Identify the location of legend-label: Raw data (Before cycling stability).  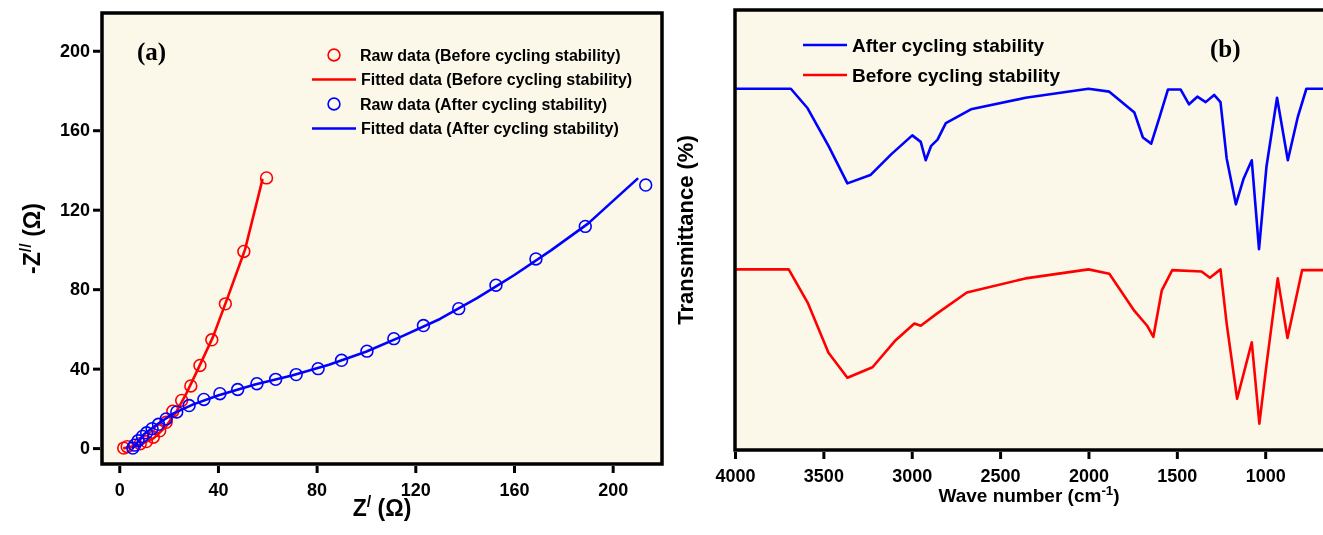
(490, 55).